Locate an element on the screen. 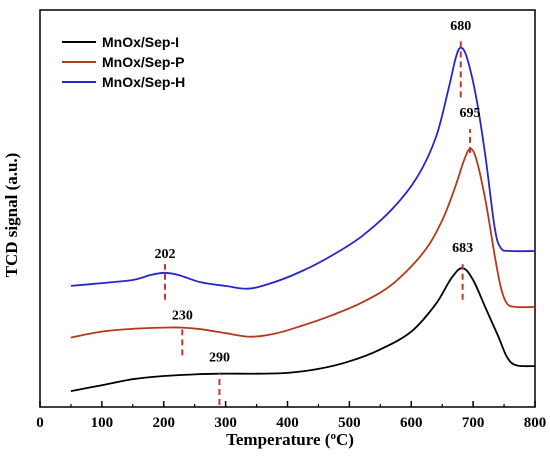 The image size is (550, 462). x-tick-label: 200 is located at coordinates (164, 423).